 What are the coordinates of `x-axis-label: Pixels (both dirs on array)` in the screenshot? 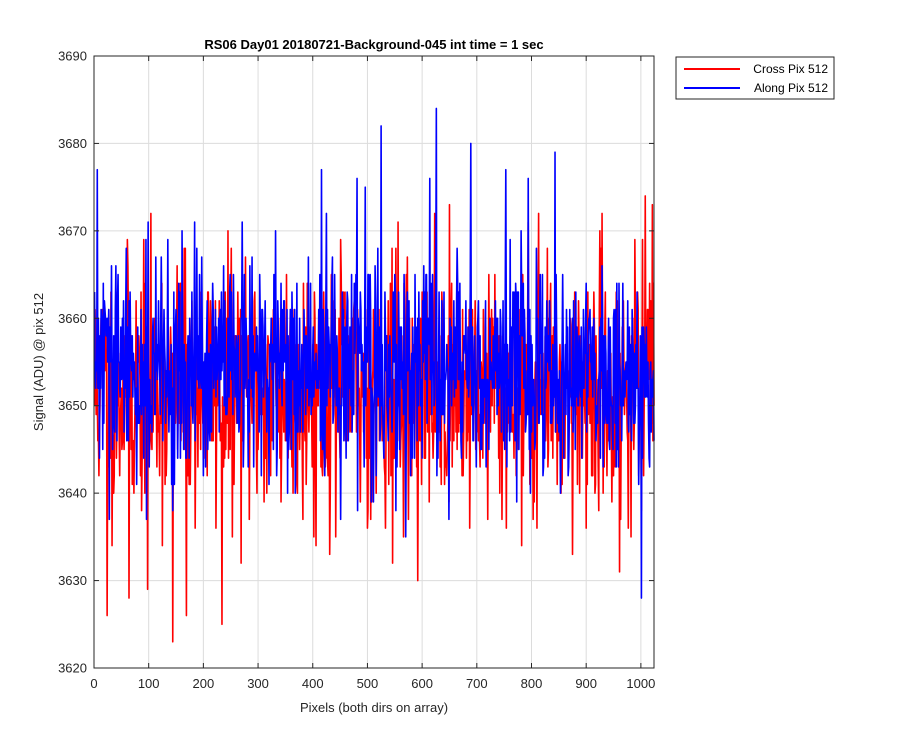 It's located at (374, 707).